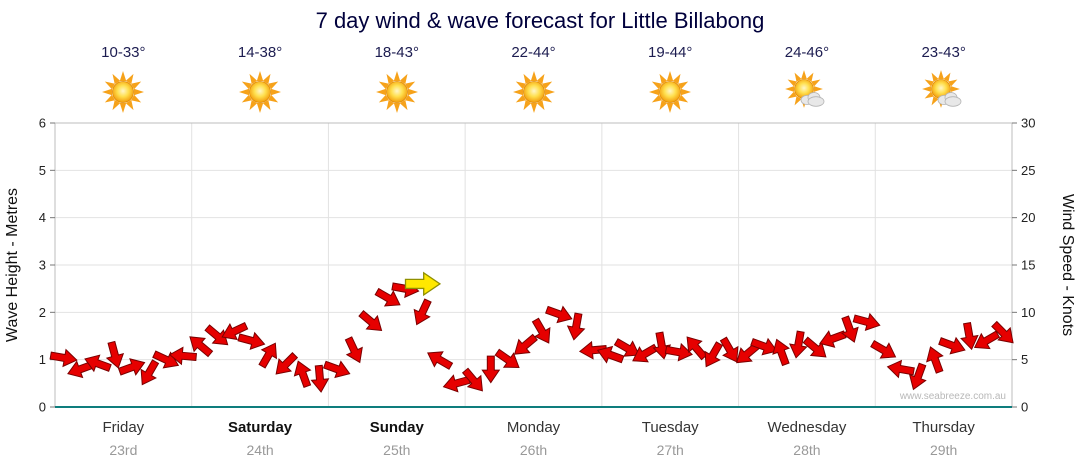 This screenshot has height=475, width=1080. I want to click on day-header: 23-43°, so click(944, 79).